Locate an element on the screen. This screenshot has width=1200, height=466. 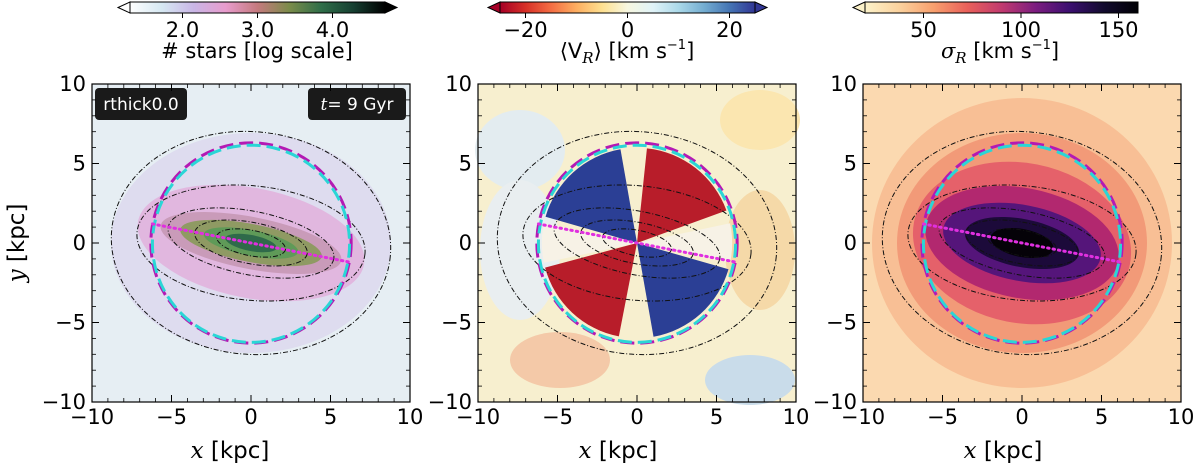
time-label-var: t is located at coordinates (324, 105).